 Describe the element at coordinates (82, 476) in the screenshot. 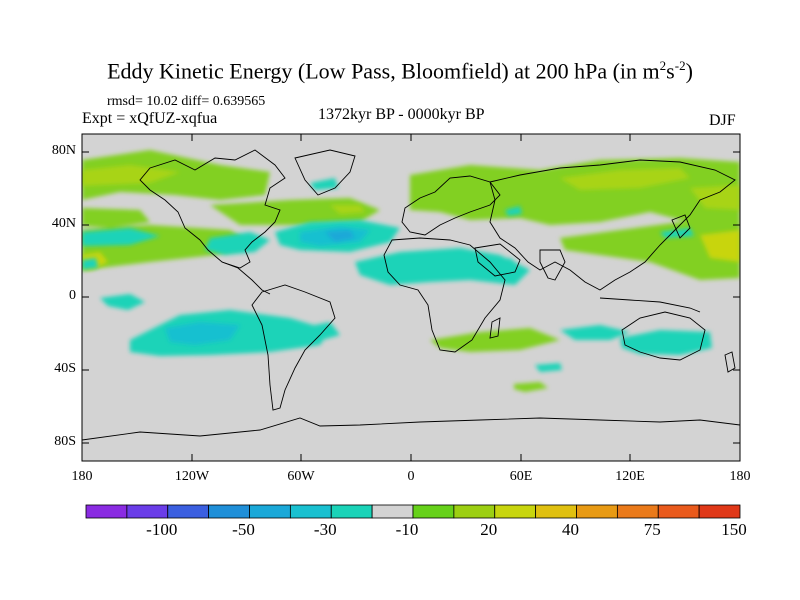

I see `x-label-180w: 180` at that location.